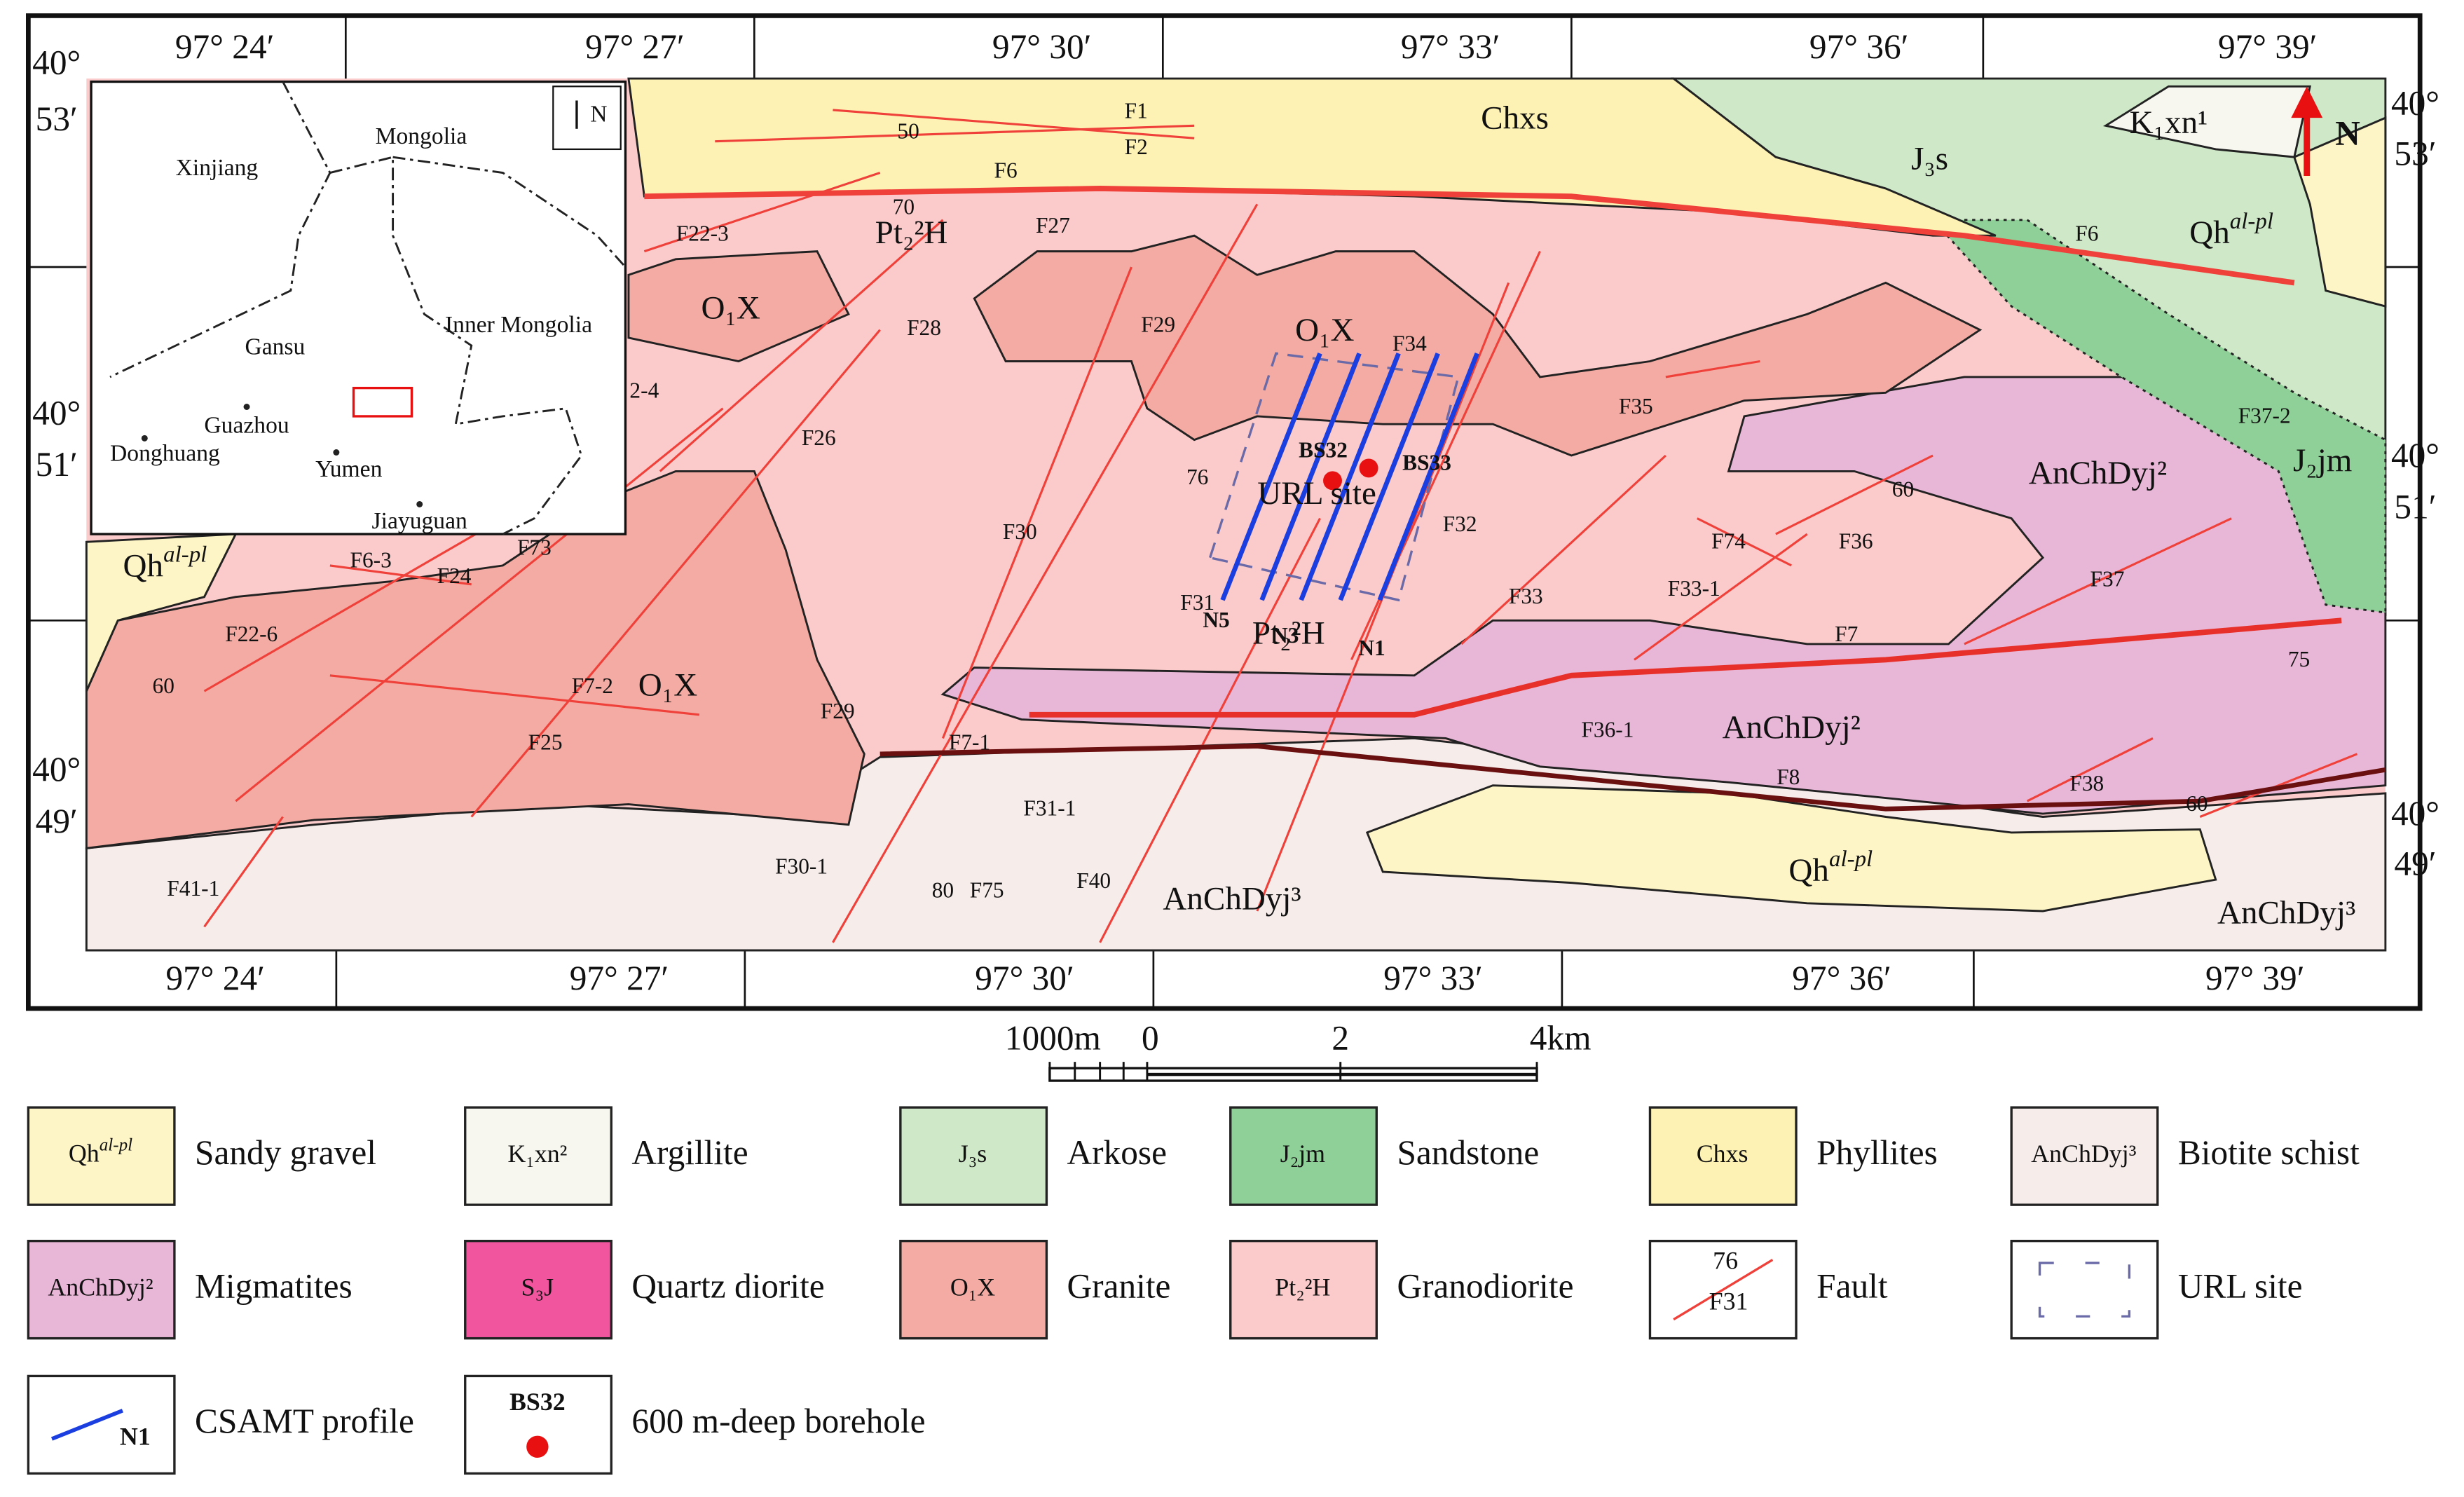 The width and height of the screenshot is (2464, 1497). I want to click on longitude-label: 97° 24′, so click(215, 978).